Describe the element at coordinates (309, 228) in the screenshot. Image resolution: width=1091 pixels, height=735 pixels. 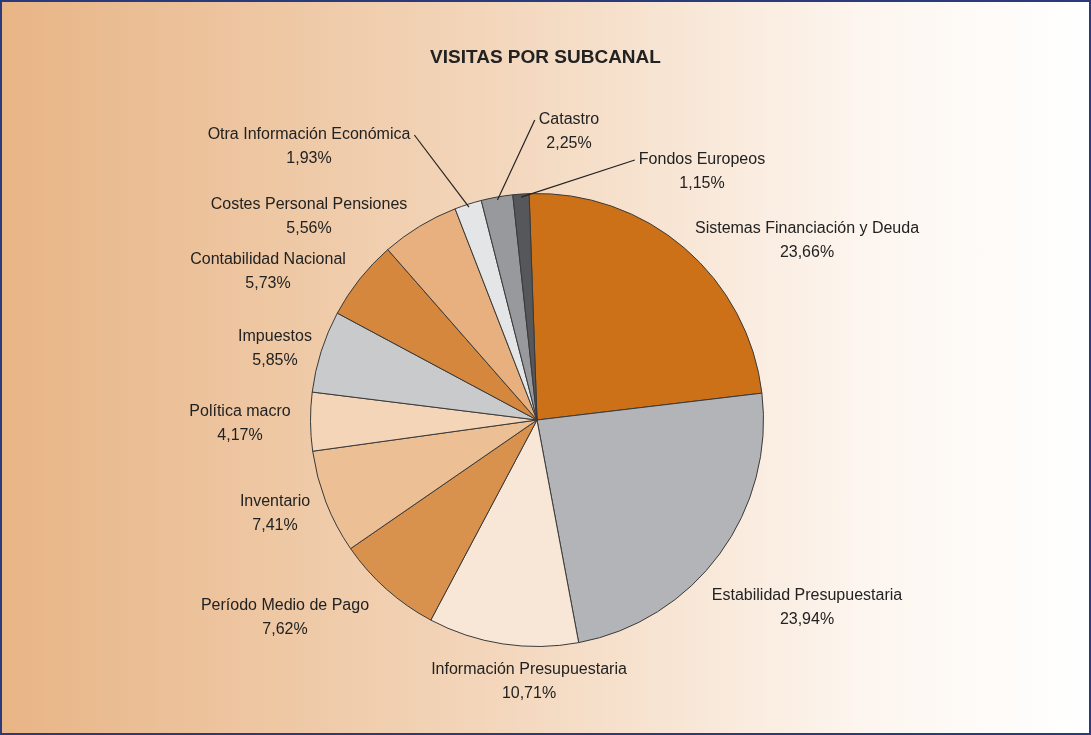
I see `data-label: 5,56%` at that location.